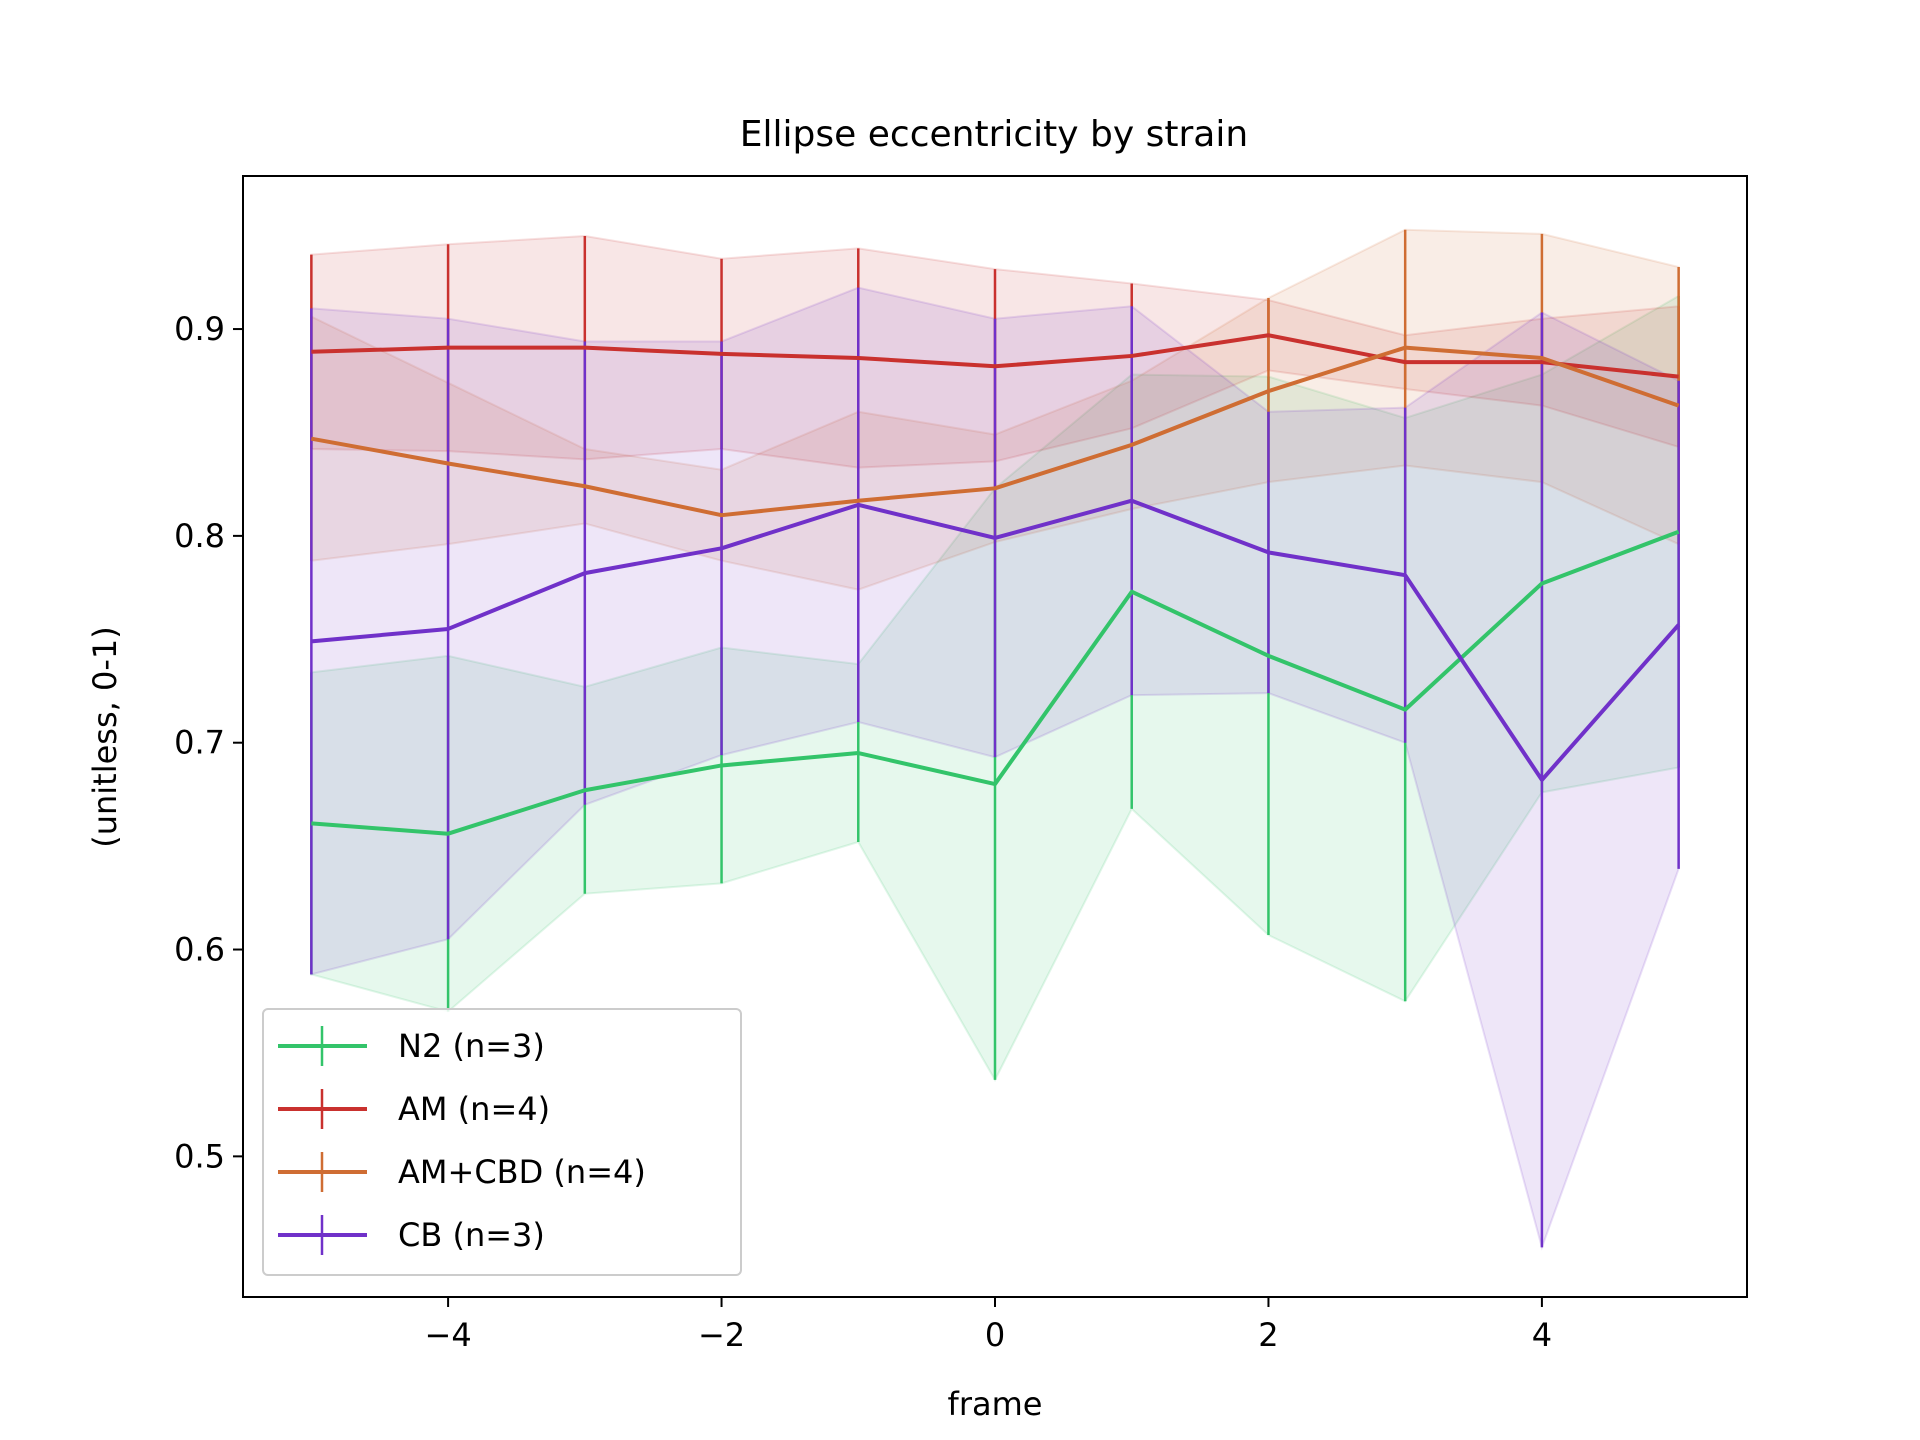 The width and height of the screenshot is (1920, 1440). What do you see at coordinates (471, 1235) in the screenshot?
I see `legend-label: CB (n=3)` at bounding box center [471, 1235].